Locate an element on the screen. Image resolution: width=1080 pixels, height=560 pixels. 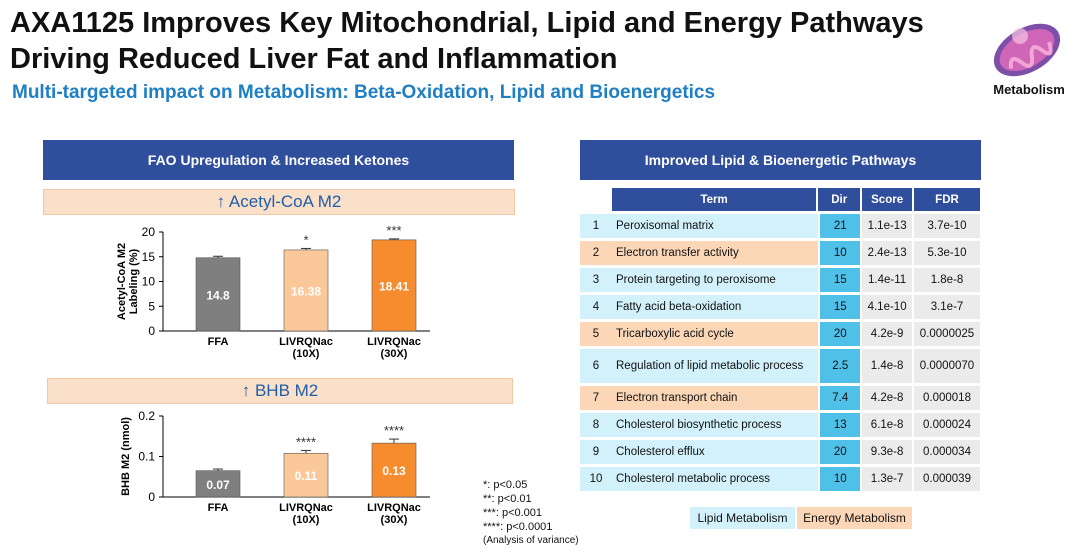
y-tick-label: 0.1 is located at coordinates (146, 457).